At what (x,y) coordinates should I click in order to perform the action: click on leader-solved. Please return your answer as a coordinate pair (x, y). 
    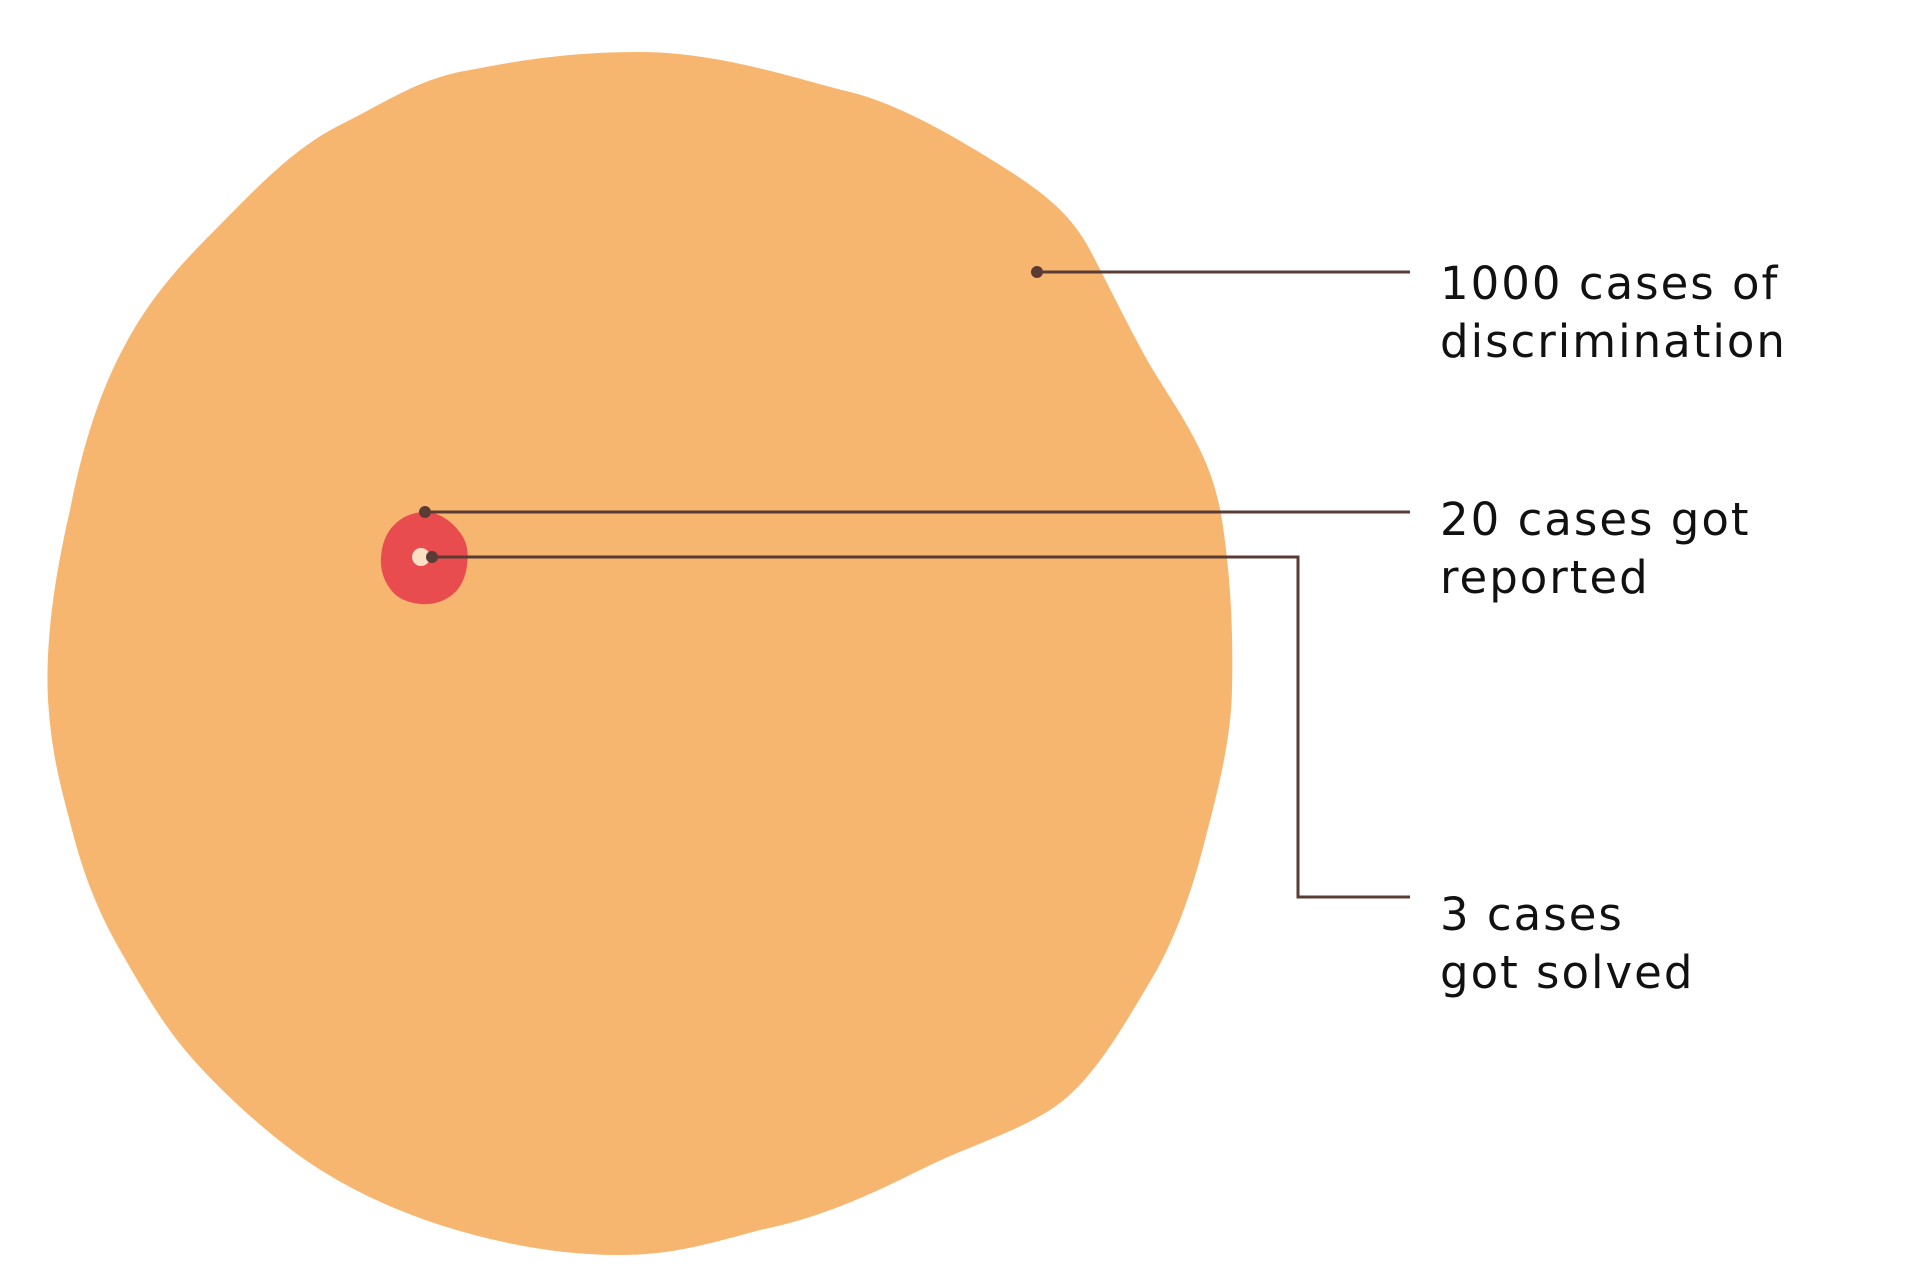
    Looking at the image, I should click on (918, 725).